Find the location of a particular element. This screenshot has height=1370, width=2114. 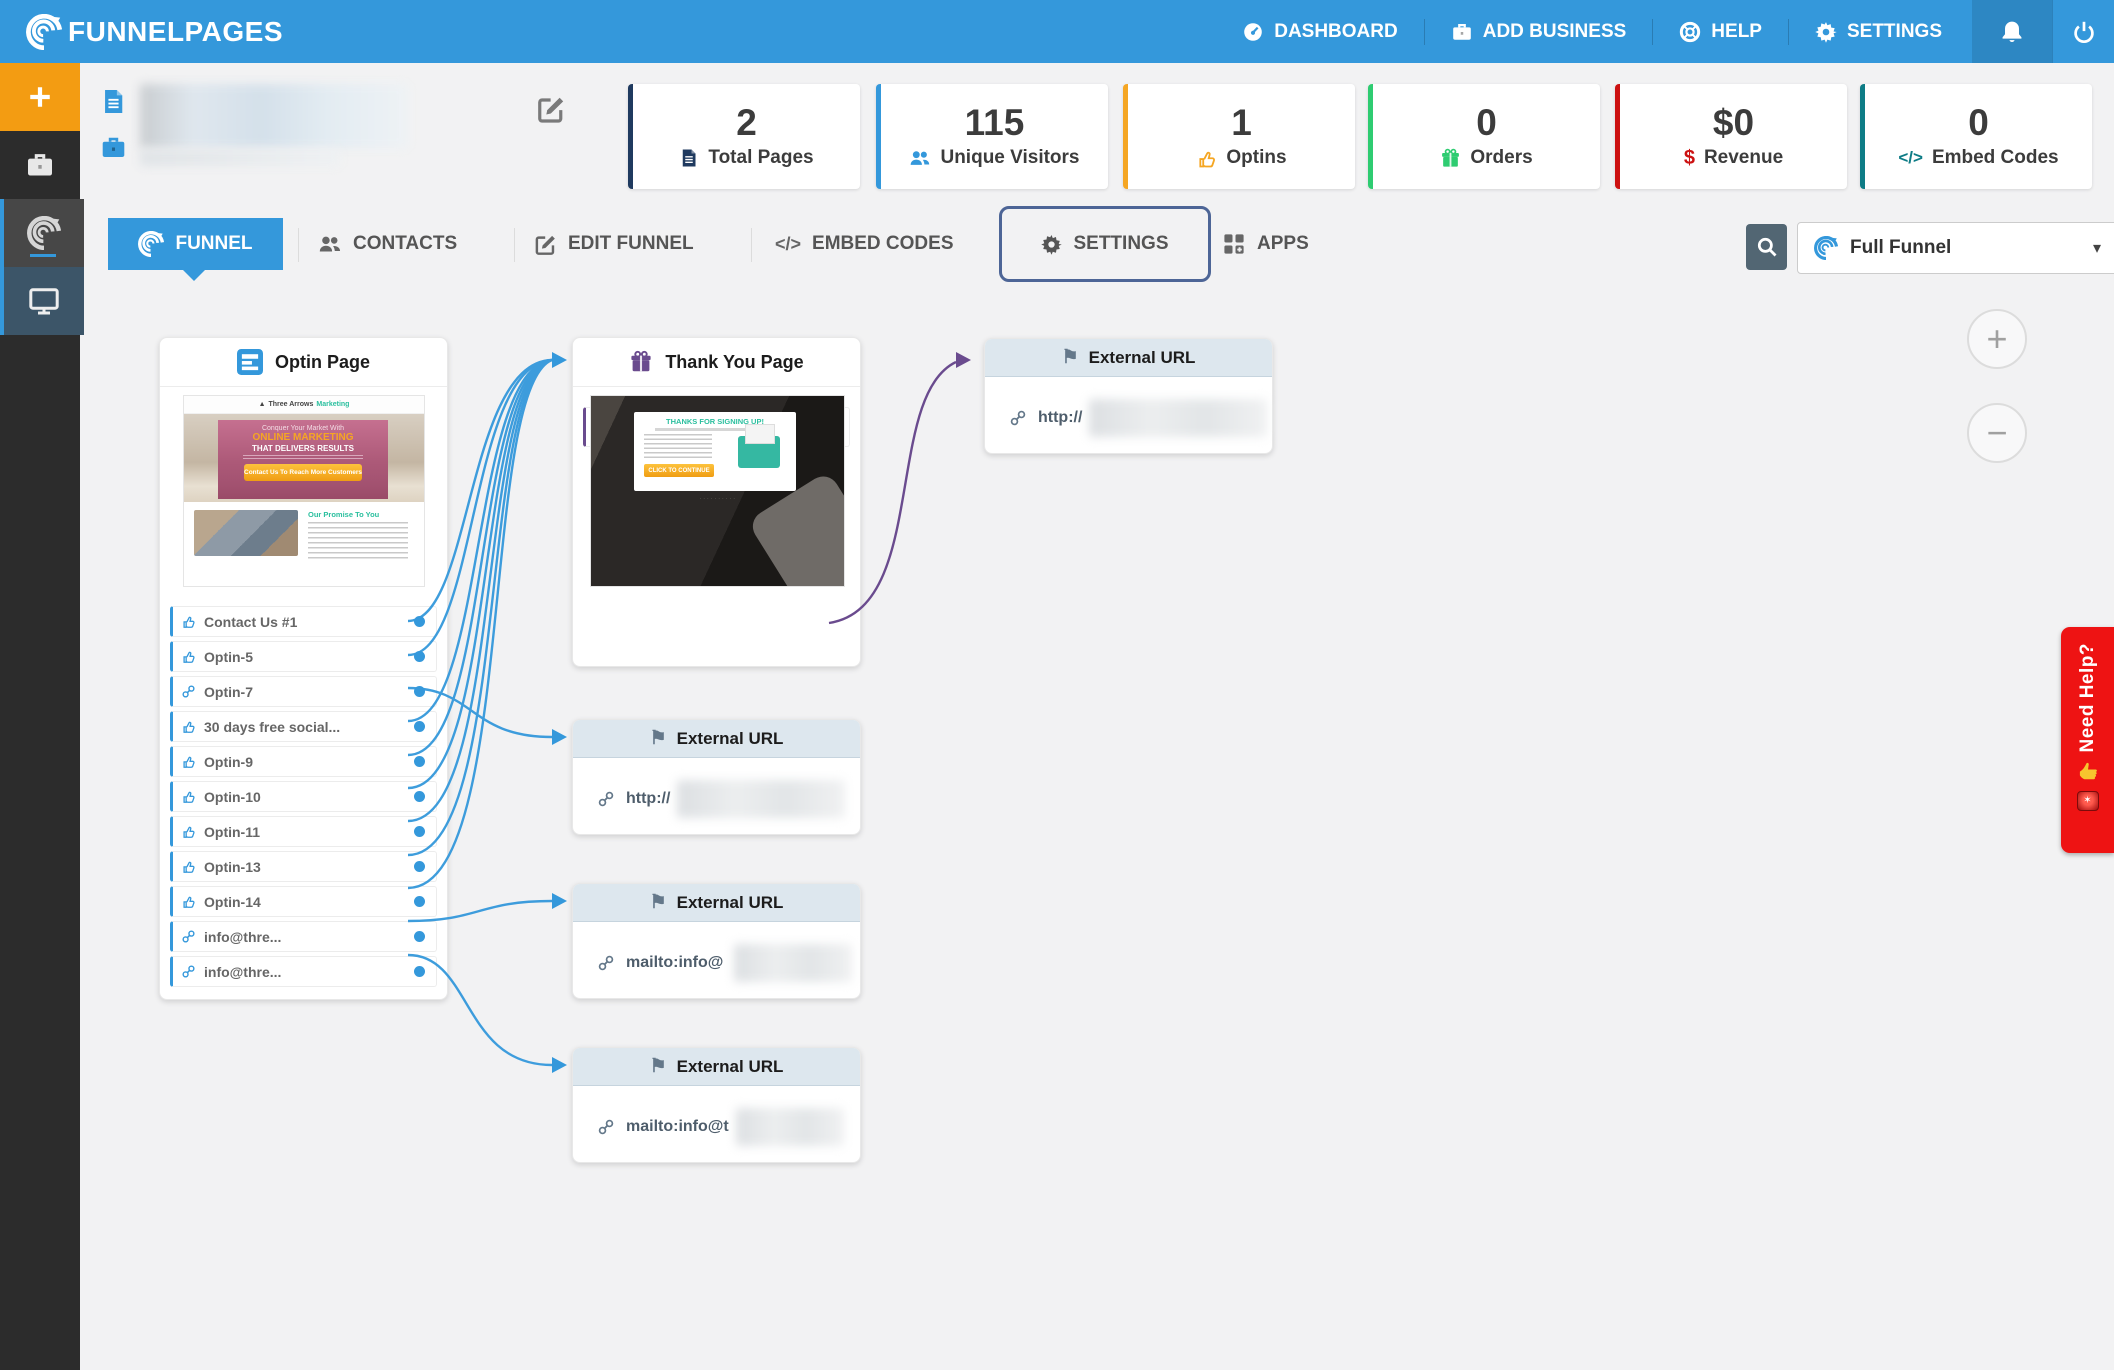

plus-icon is located at coordinates (40, 97).